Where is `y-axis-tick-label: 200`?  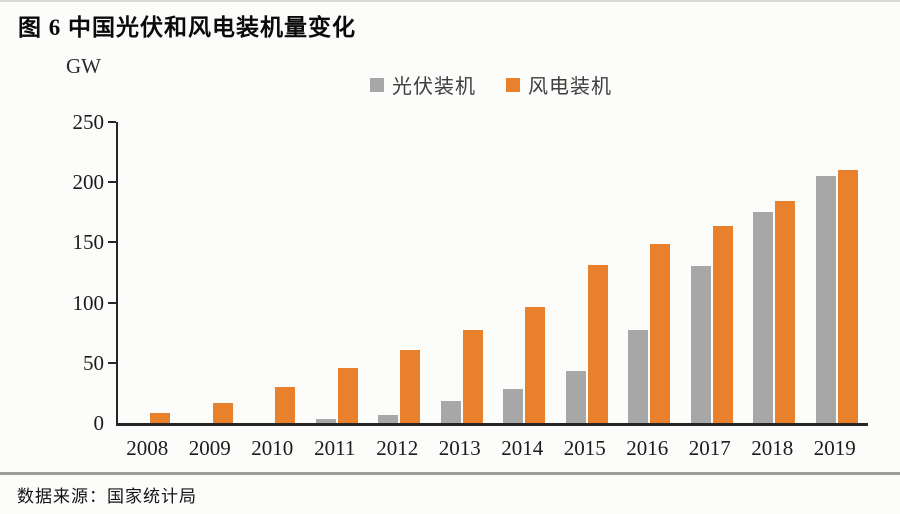 y-axis-tick-label: 200 is located at coordinates (88, 182).